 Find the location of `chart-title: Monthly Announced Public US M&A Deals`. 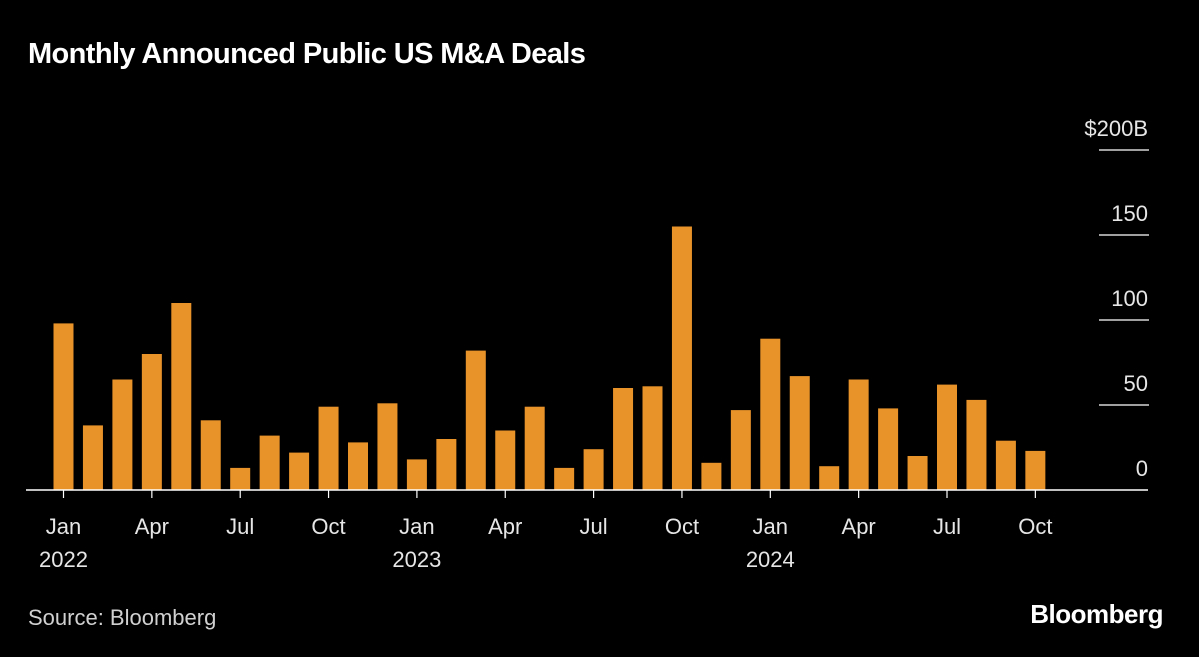

chart-title: Monthly Announced Public US M&A Deals is located at coordinates (307, 54).